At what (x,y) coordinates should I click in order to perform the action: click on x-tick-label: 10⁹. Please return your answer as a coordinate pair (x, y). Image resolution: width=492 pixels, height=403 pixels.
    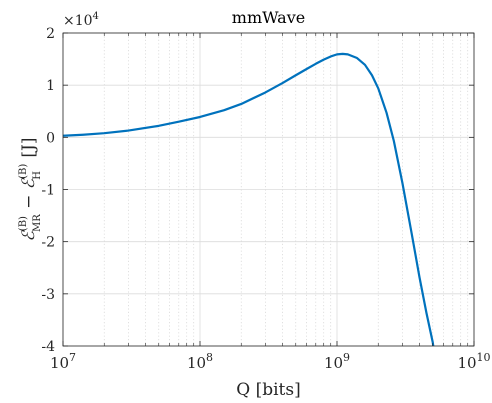
    Looking at the image, I should click on (337, 361).